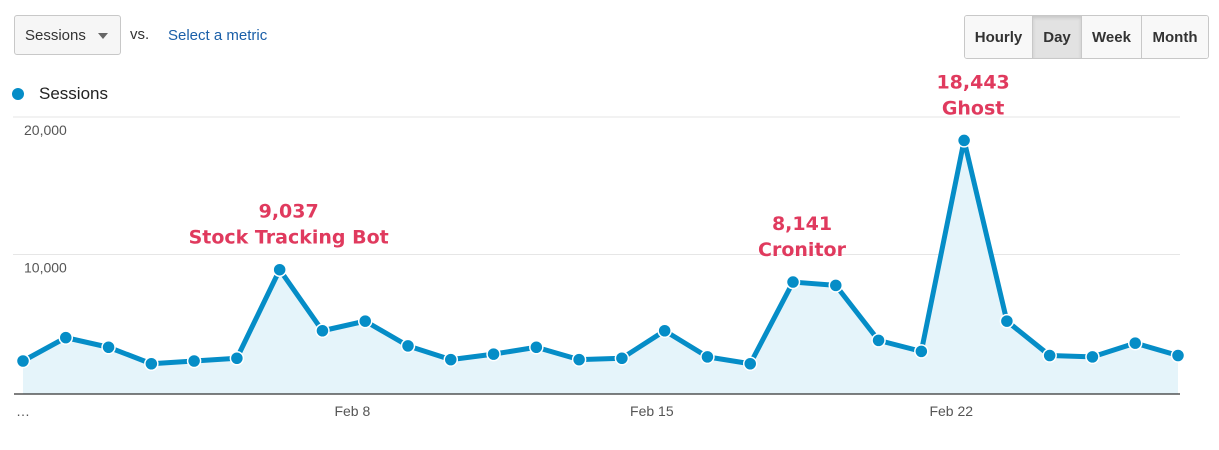 This screenshot has width=1219, height=450. I want to click on annotation-label: Ghost, so click(973, 108).